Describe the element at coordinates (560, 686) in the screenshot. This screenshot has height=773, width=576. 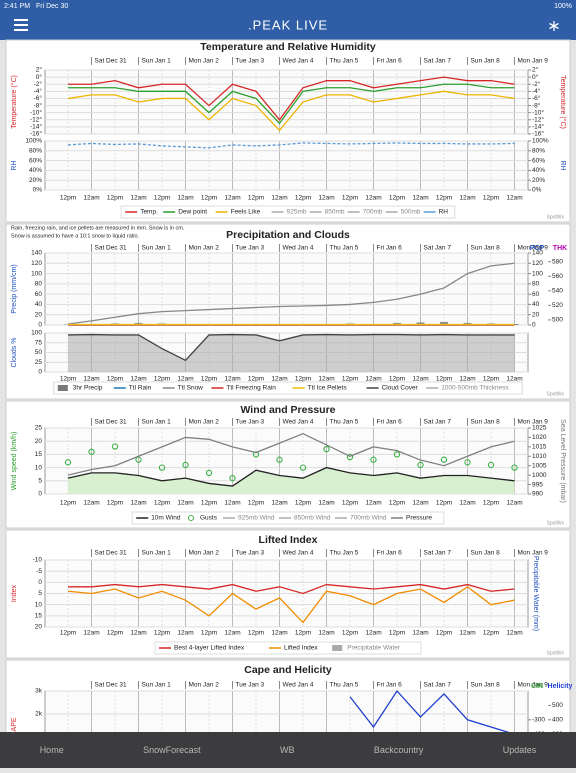
I see `y3-axis-label: Helicity` at that location.